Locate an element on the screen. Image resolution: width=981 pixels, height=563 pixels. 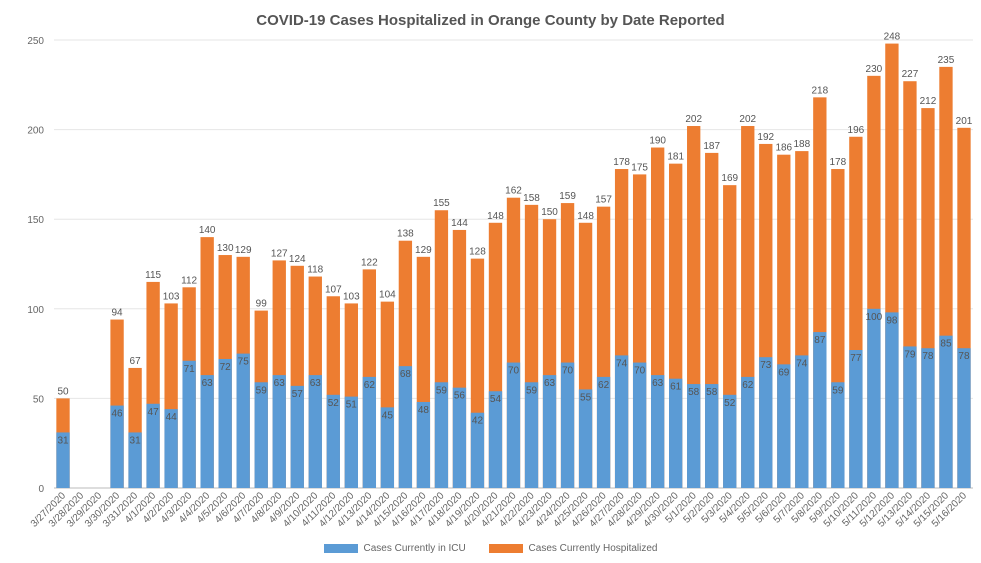
data-label-icu: 51 is located at coordinates (352, 405).